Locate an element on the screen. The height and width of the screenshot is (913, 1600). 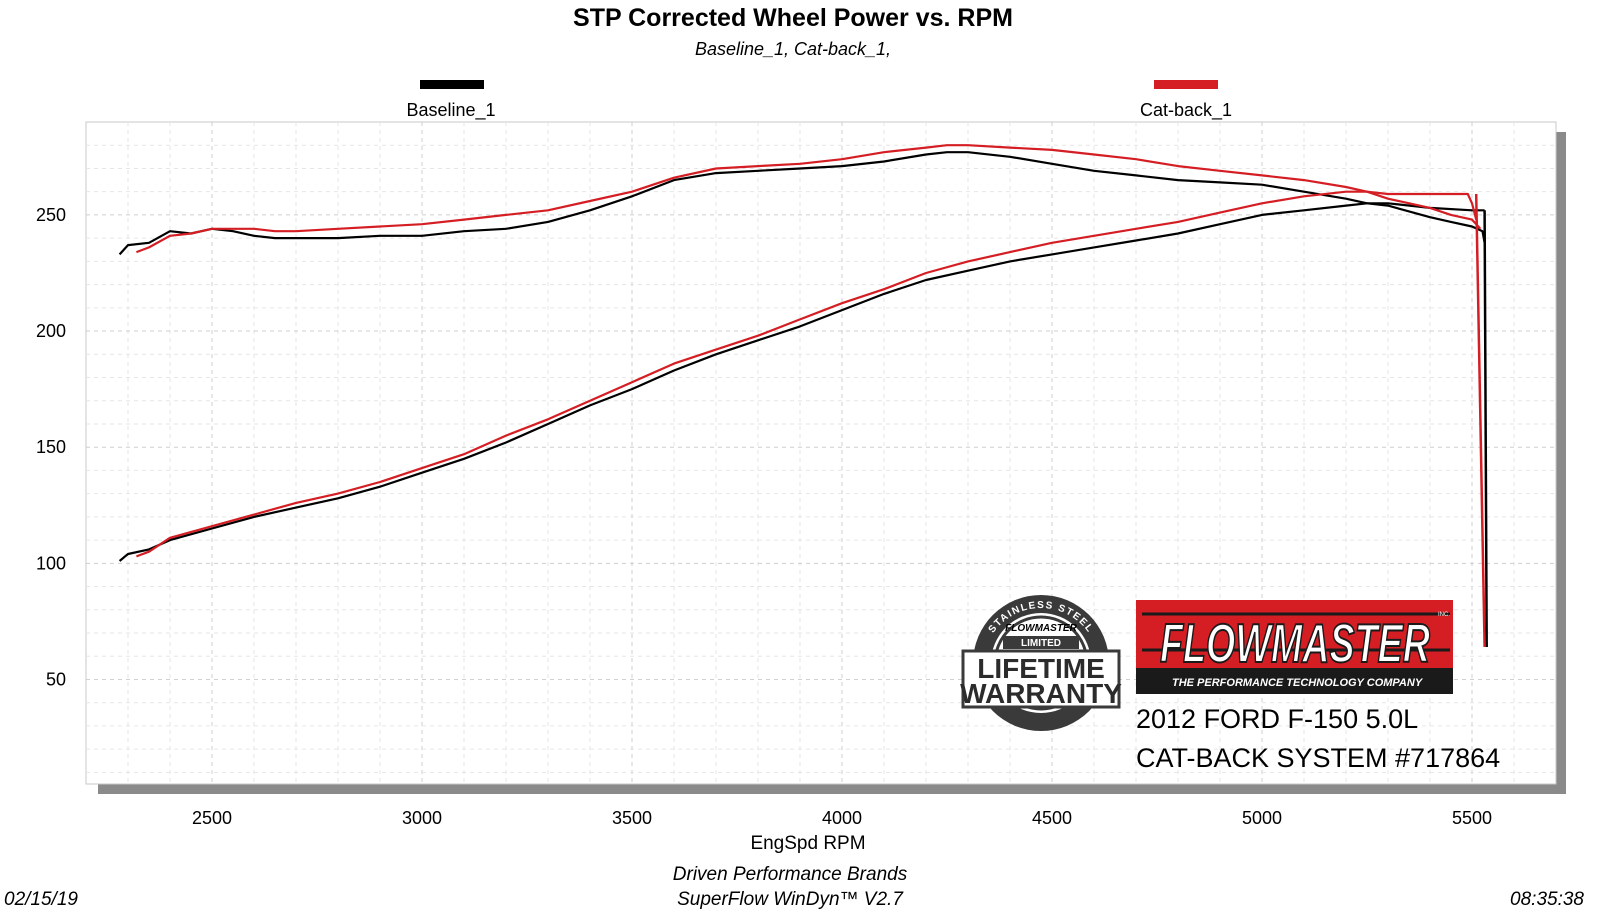
x-tick-label: 3000 is located at coordinates (422, 818).